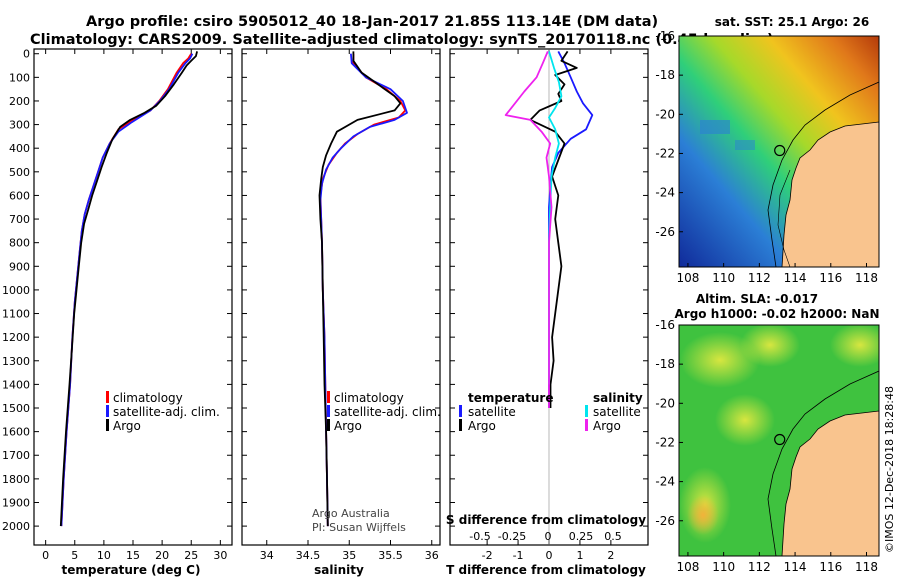  What do you see at coordinates (613, 536) in the screenshot?
I see `s-tick-label: 0.5` at bounding box center [613, 536].